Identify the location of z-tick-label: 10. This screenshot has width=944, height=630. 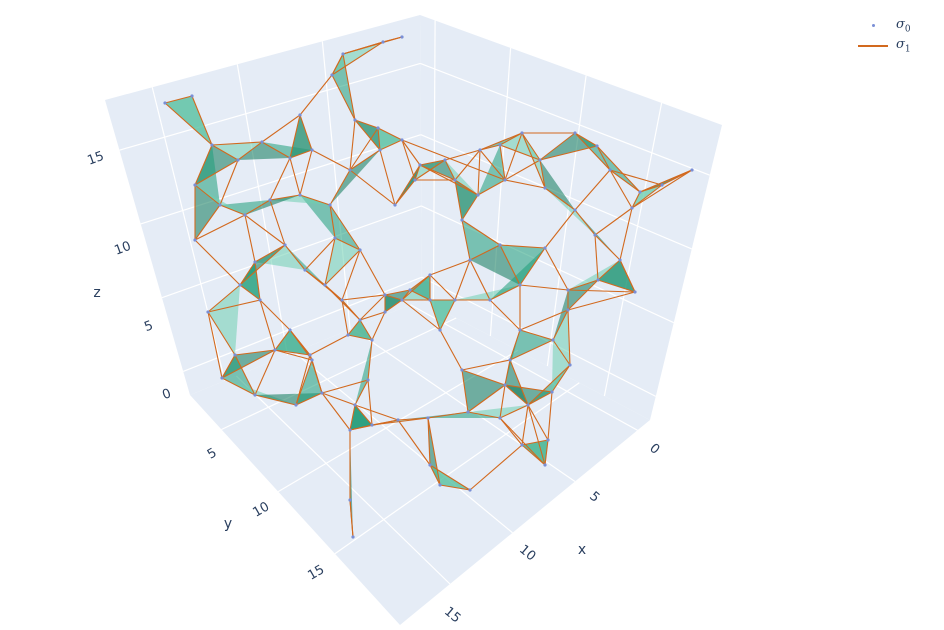
(122, 249).